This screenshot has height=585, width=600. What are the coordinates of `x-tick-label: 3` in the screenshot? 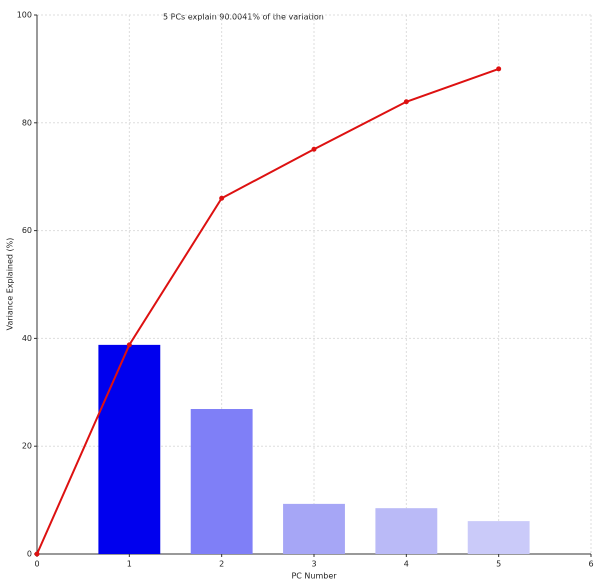 It's located at (313, 564).